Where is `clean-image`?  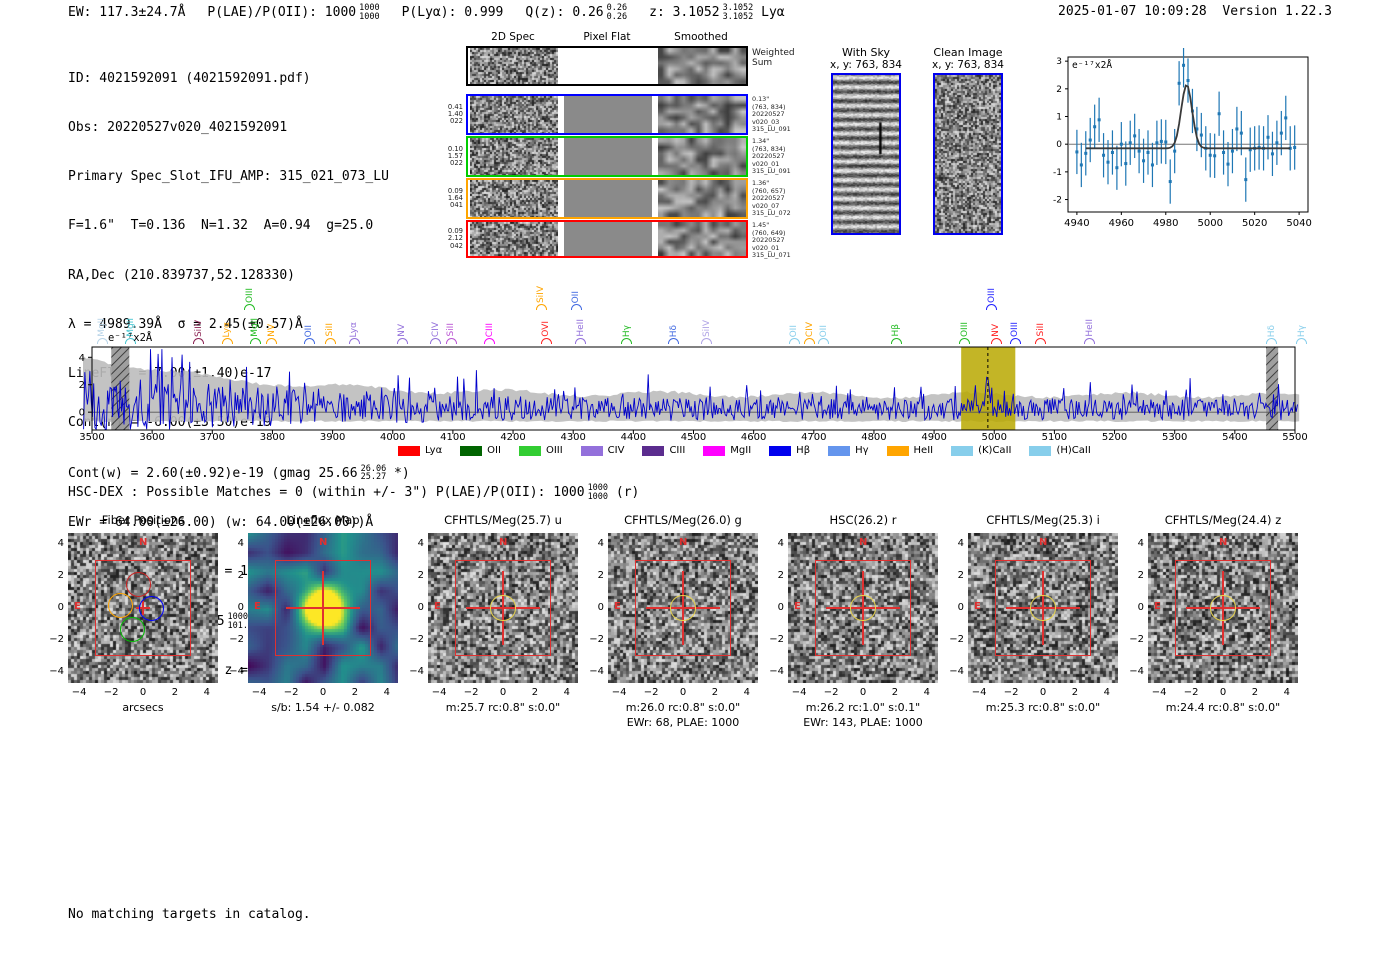
clean-image is located at coordinates (968, 154).